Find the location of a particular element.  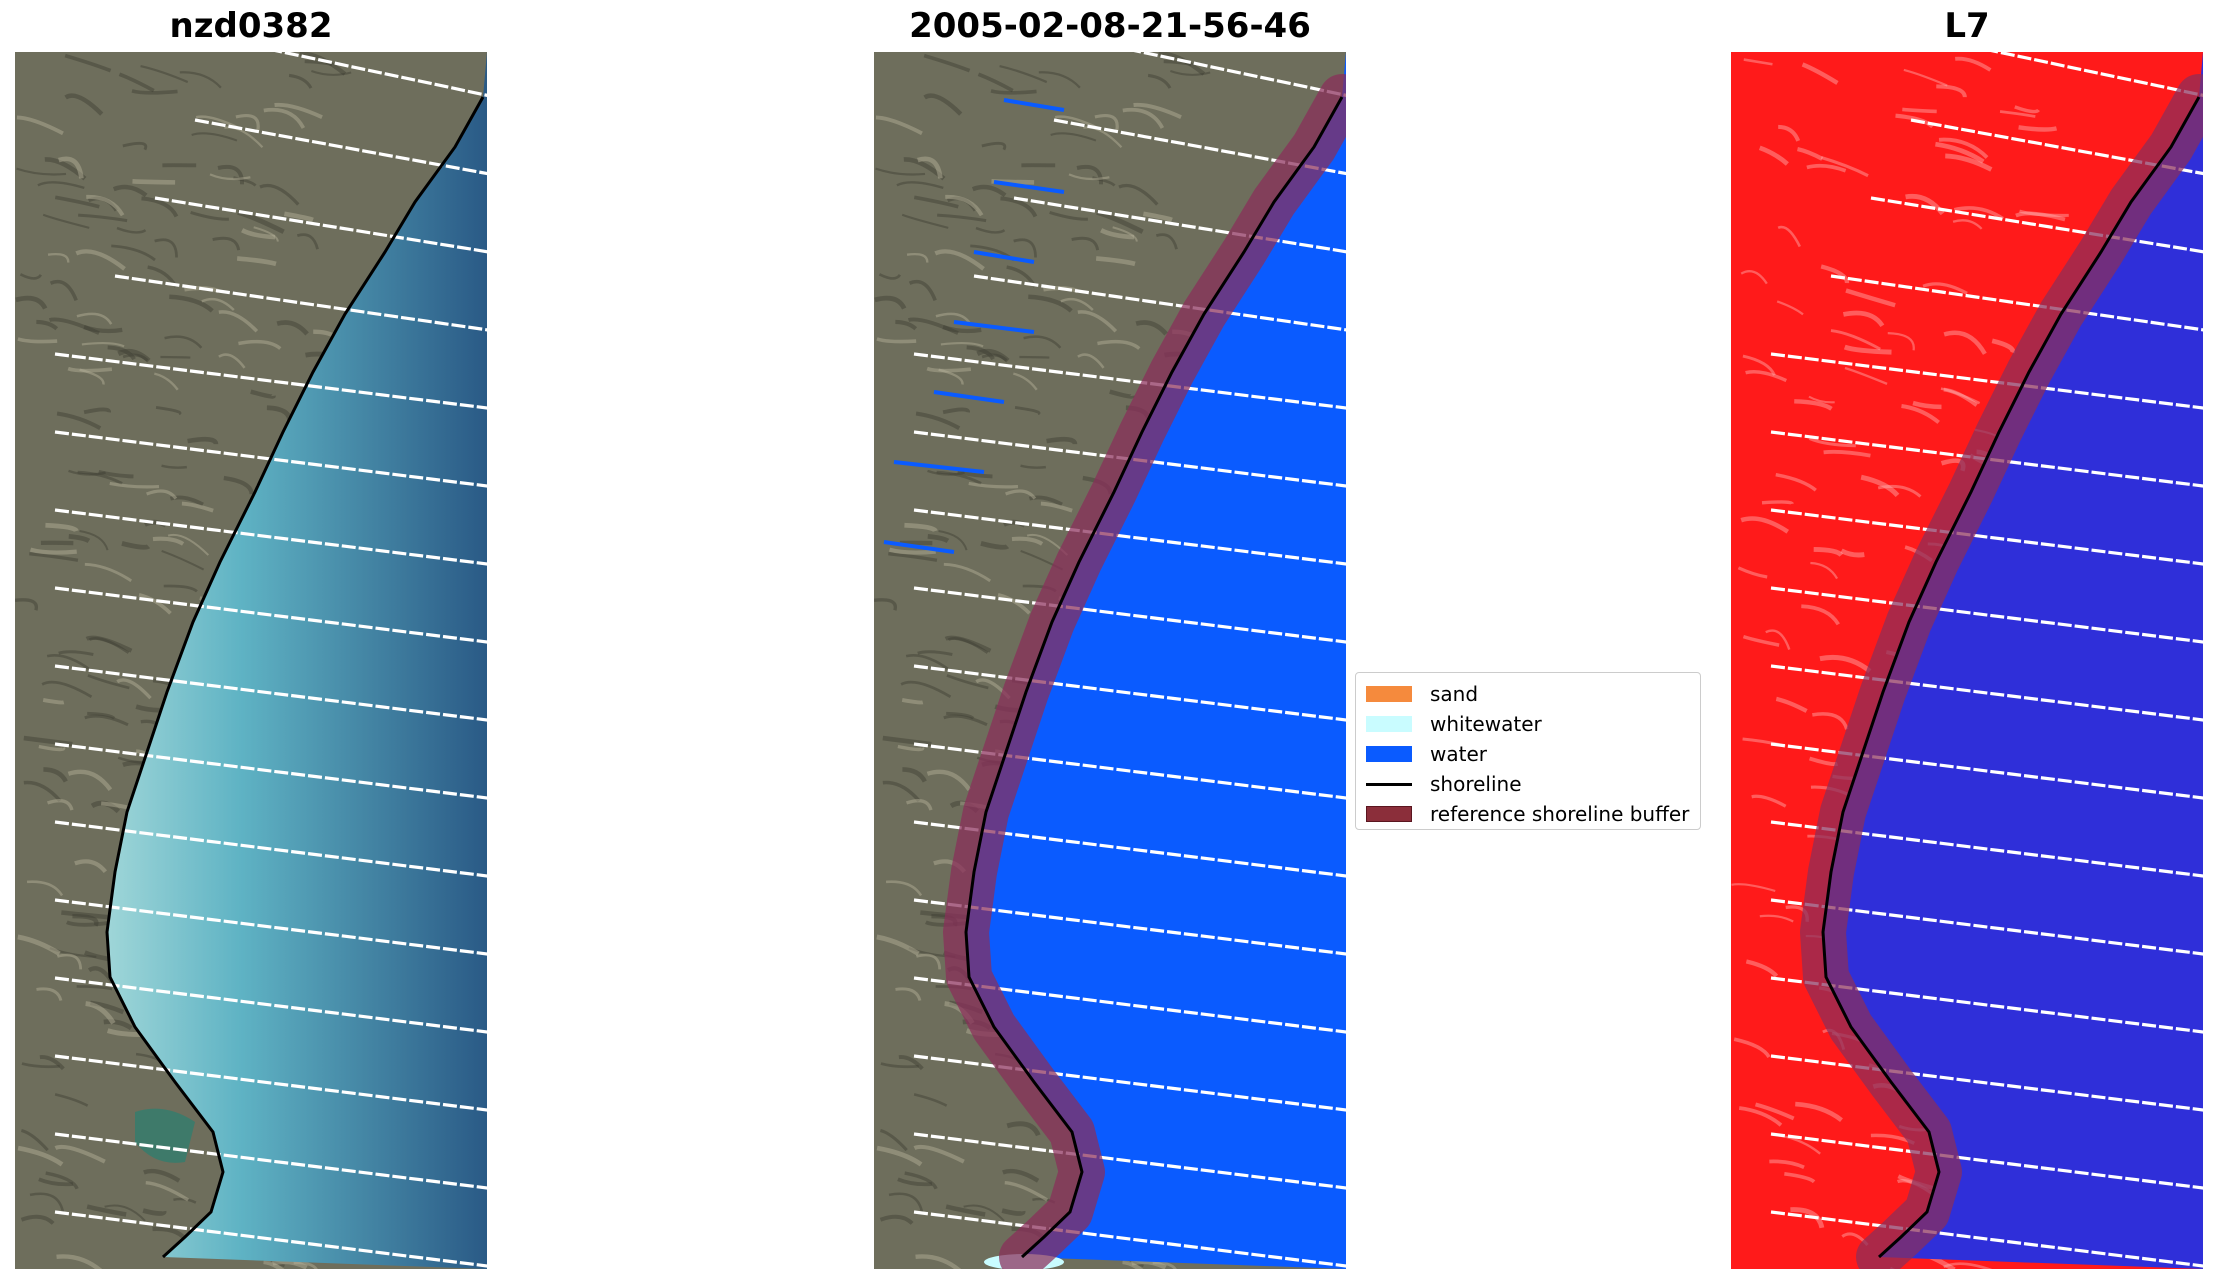

shoreline-line-swatch is located at coordinates (1389, 784).